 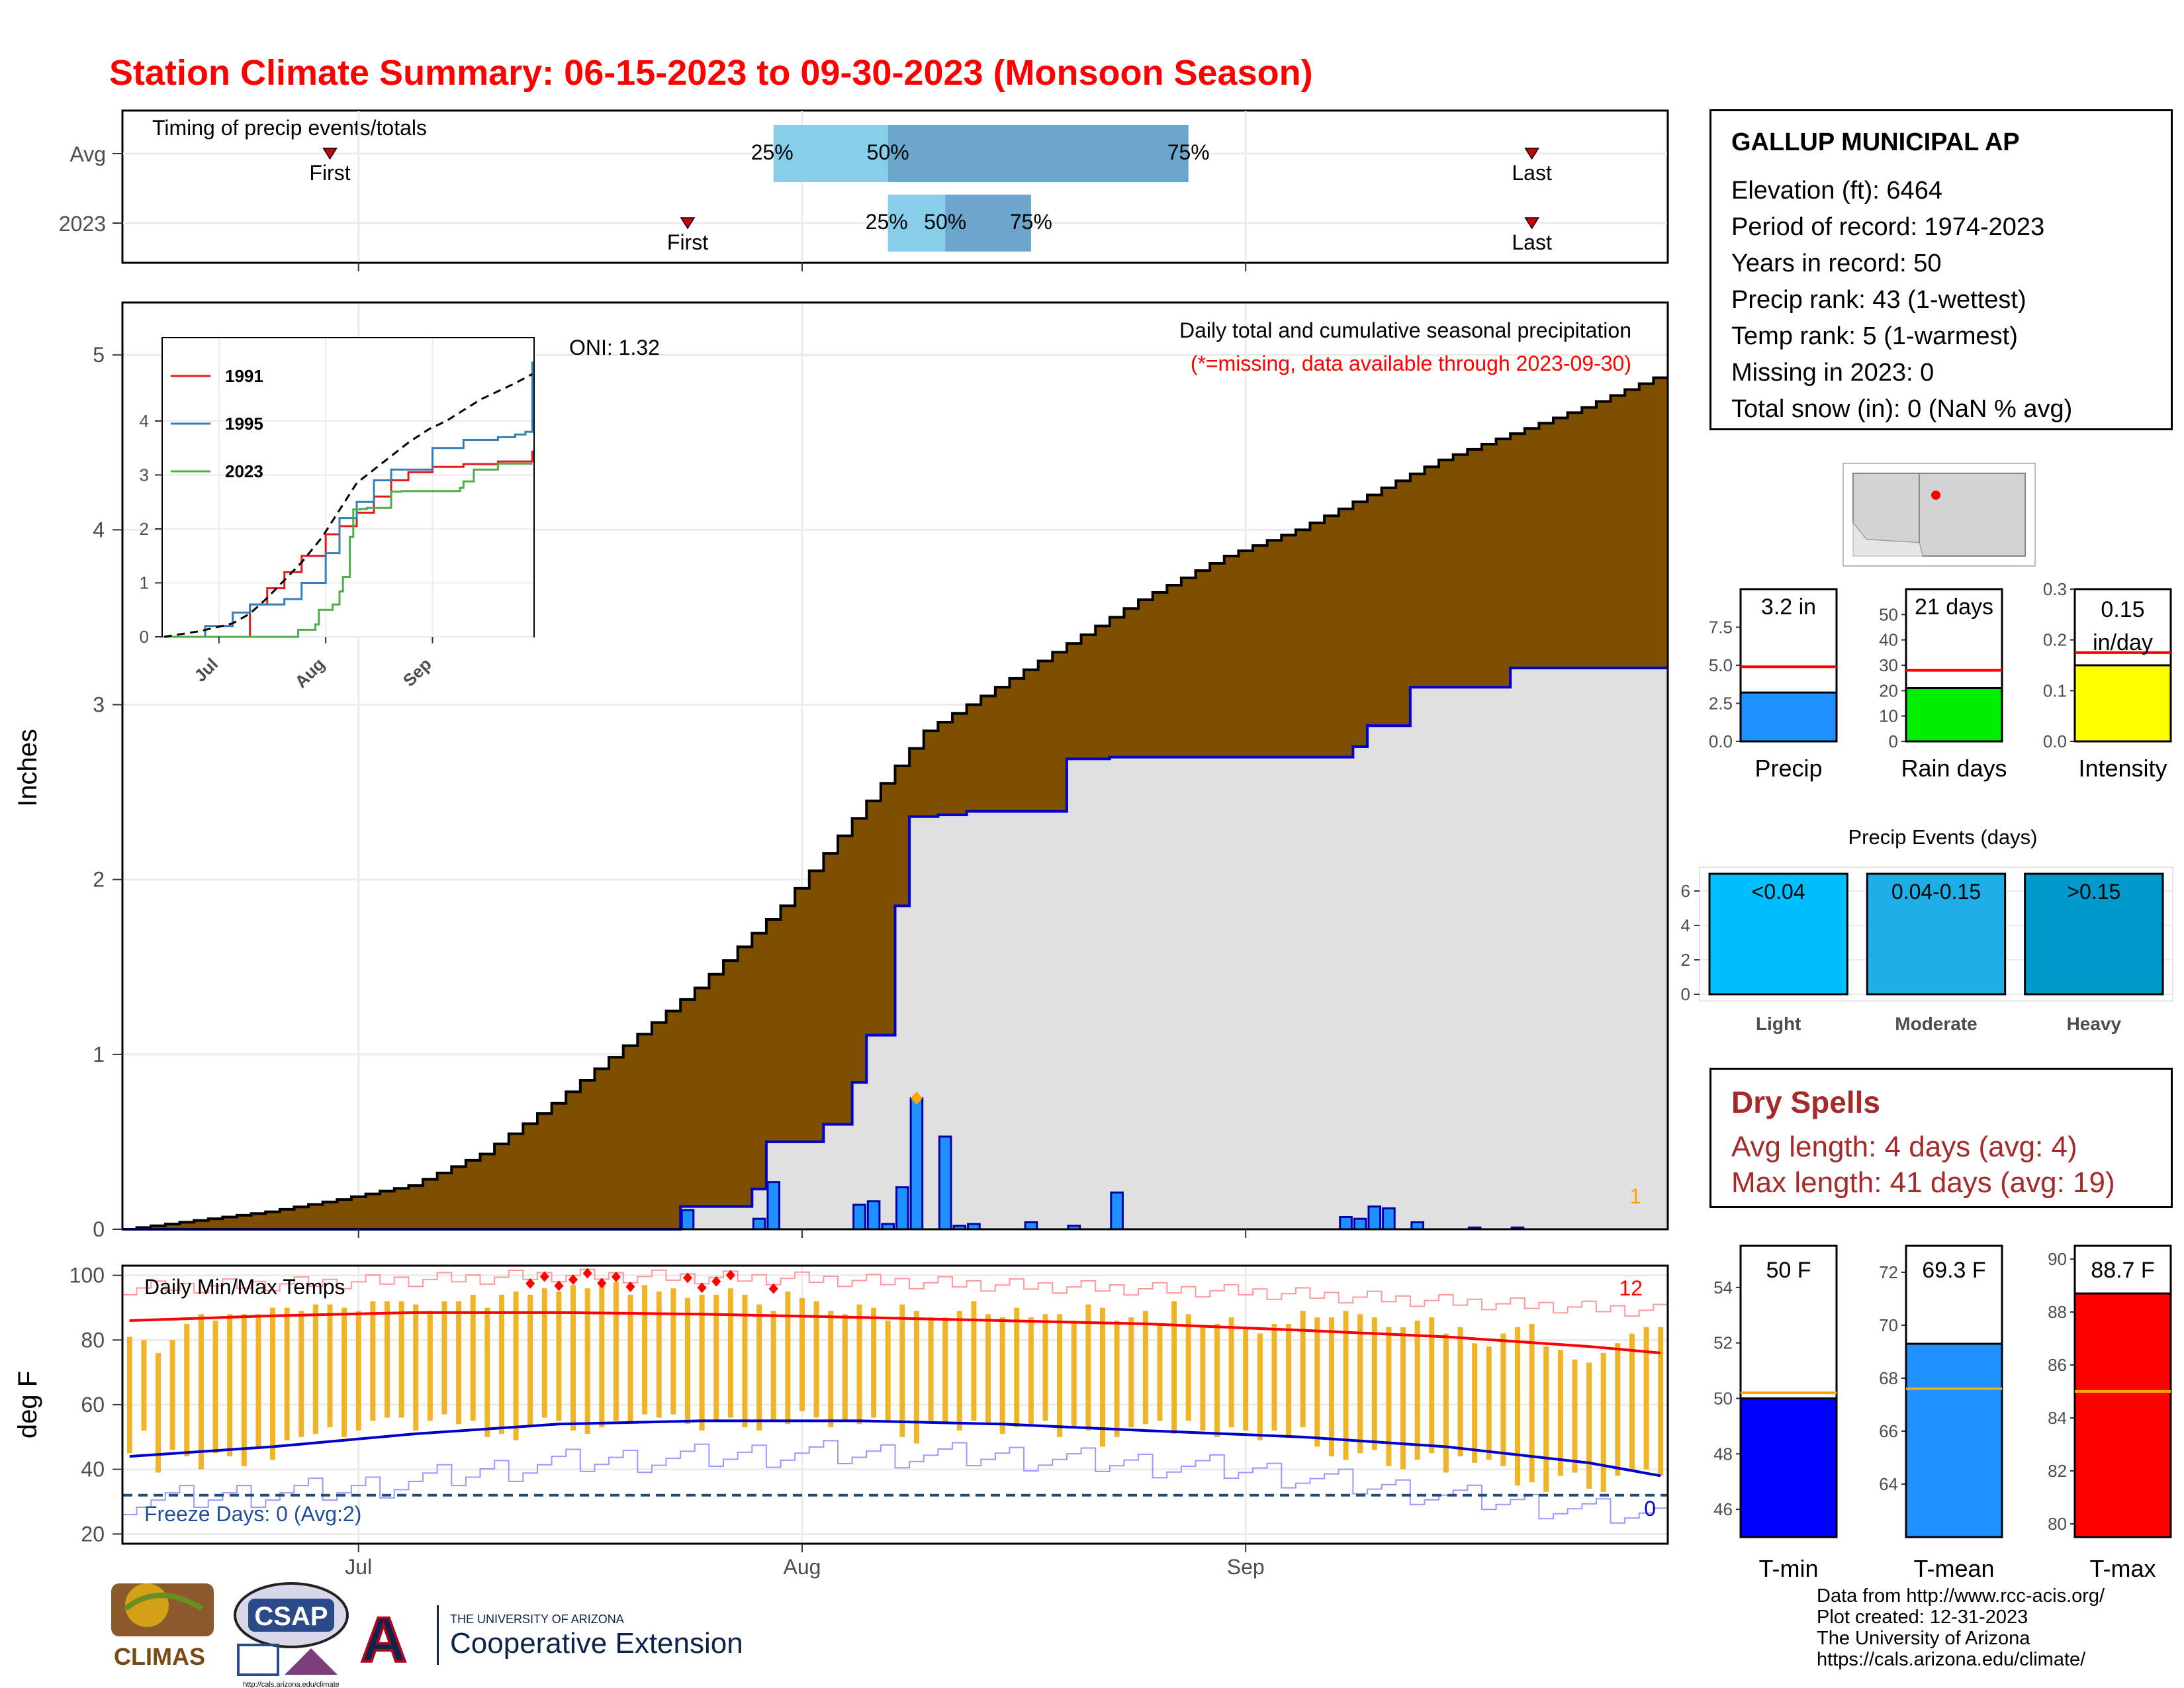 What do you see at coordinates (1954, 607) in the screenshot?
I see `summary-value-label: 21 days` at bounding box center [1954, 607].